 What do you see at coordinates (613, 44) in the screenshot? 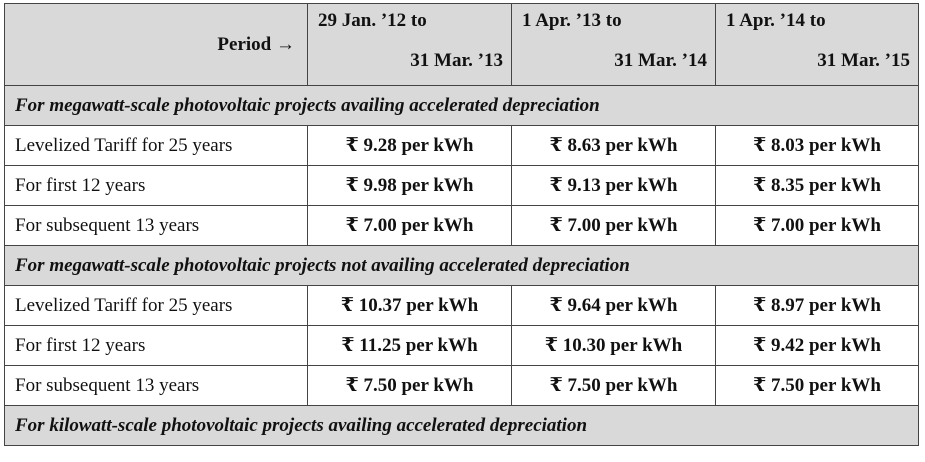
I see `period-column-header: 1 Apr. ’13 to 31 Mar. ’14` at bounding box center [613, 44].